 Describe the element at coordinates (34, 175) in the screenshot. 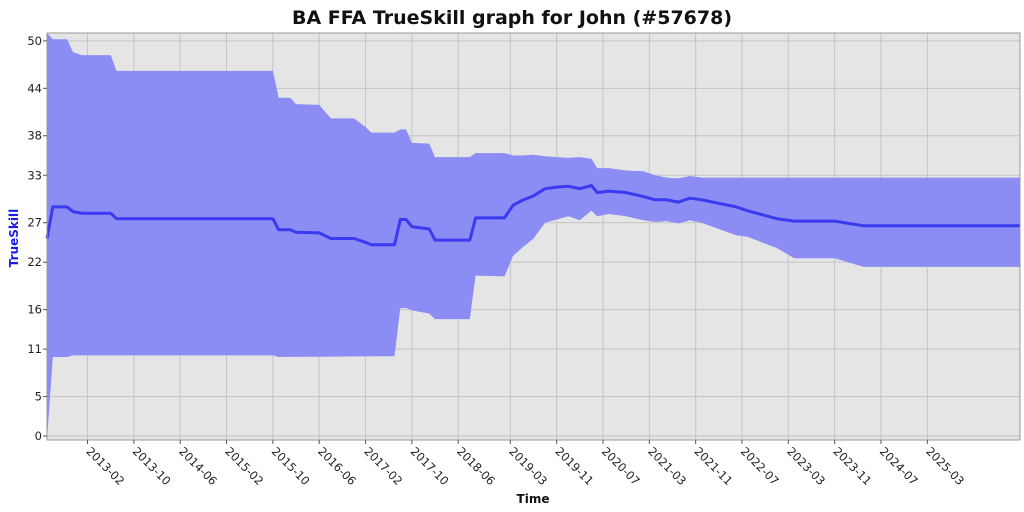

I see `y-tick-label: 33` at that location.